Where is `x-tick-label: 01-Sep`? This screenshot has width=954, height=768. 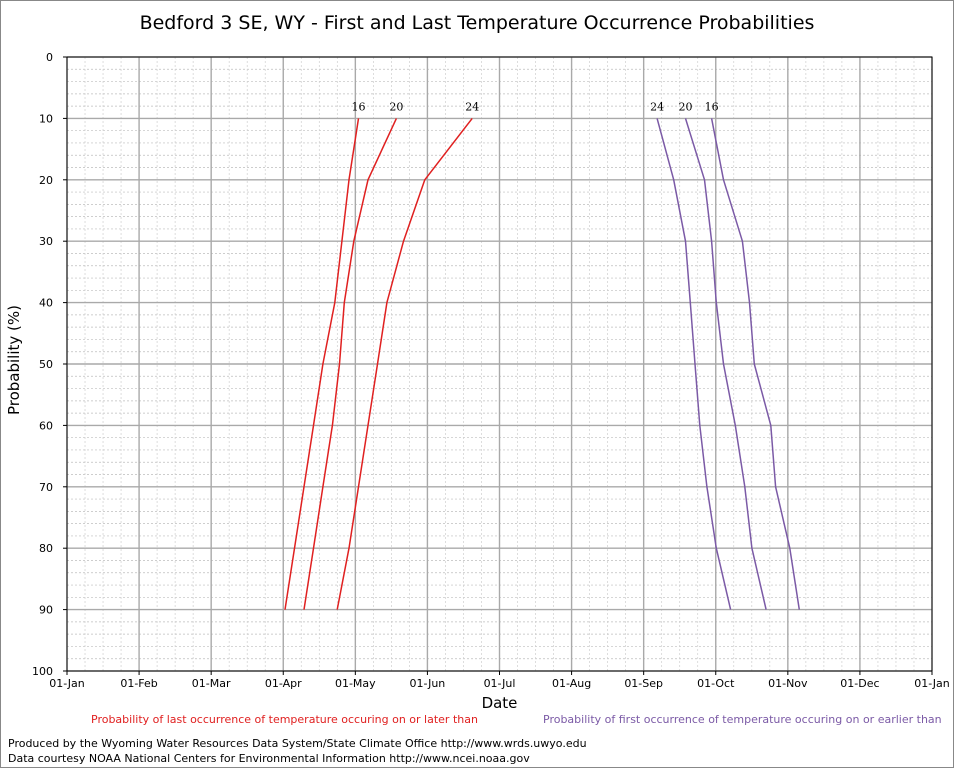
x-tick-label: 01-Sep is located at coordinates (643, 683).